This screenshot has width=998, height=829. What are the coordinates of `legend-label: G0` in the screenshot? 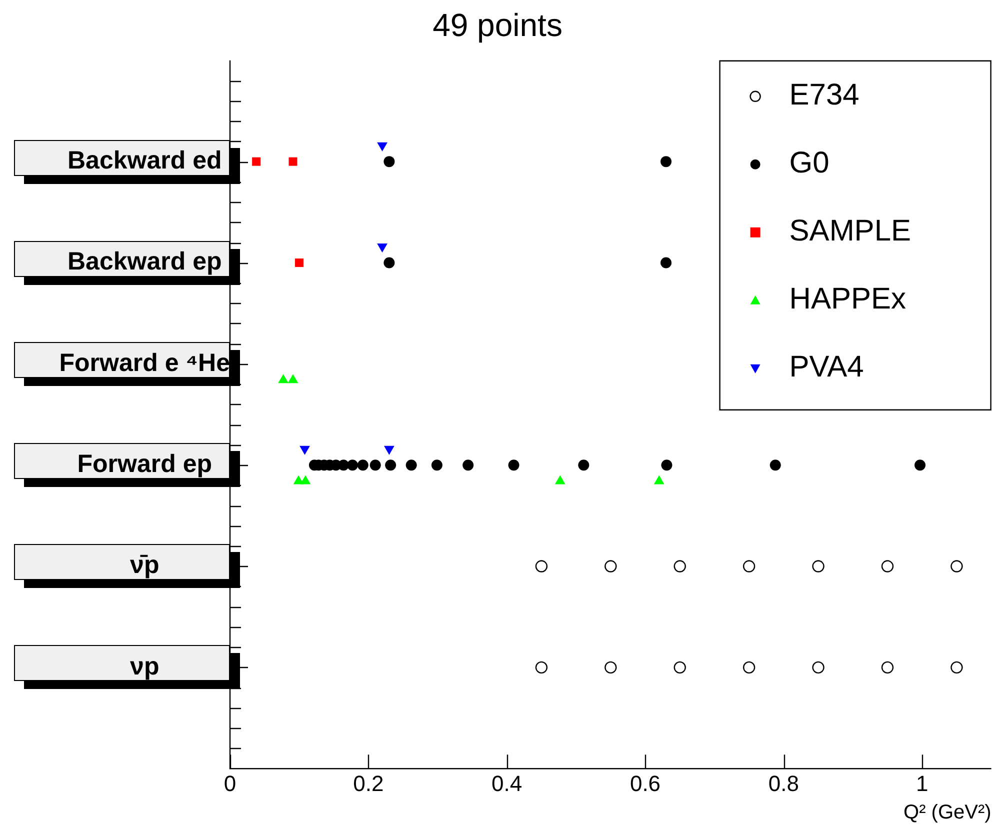 It's located at (809, 163).